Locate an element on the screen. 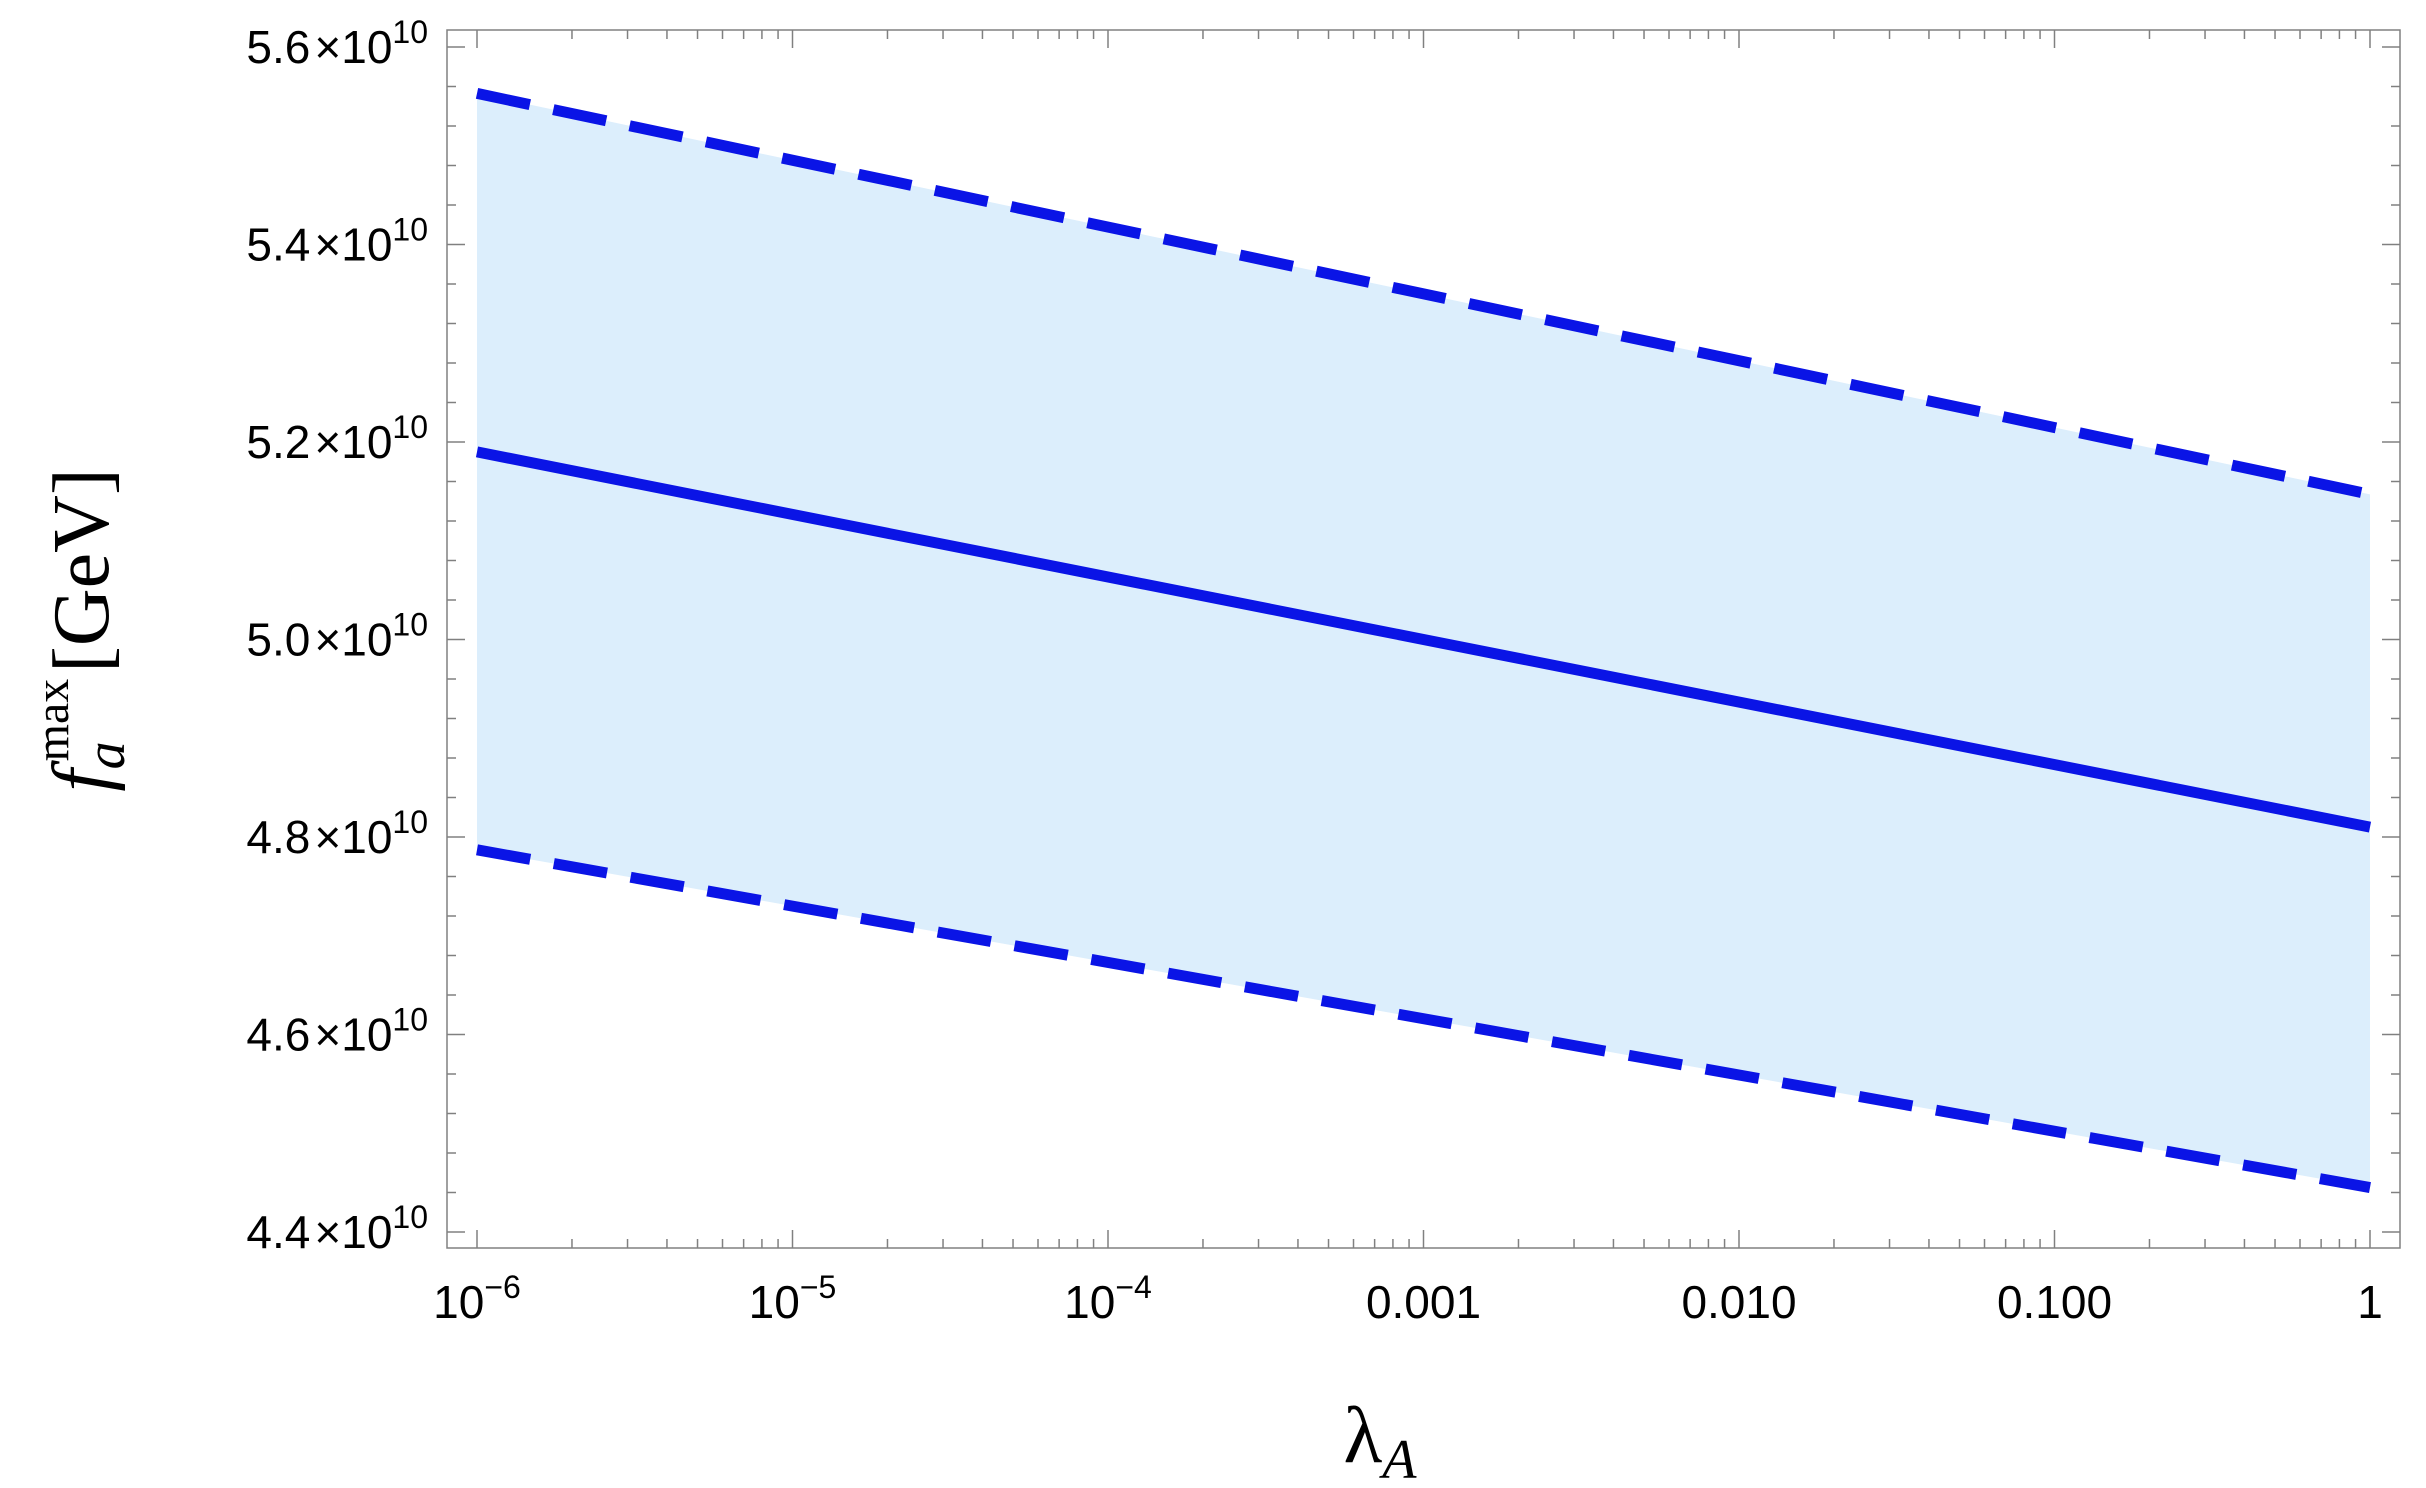 This screenshot has height=1488, width=2426. x-axis-label-subscript: A is located at coordinates (1397, 1458).